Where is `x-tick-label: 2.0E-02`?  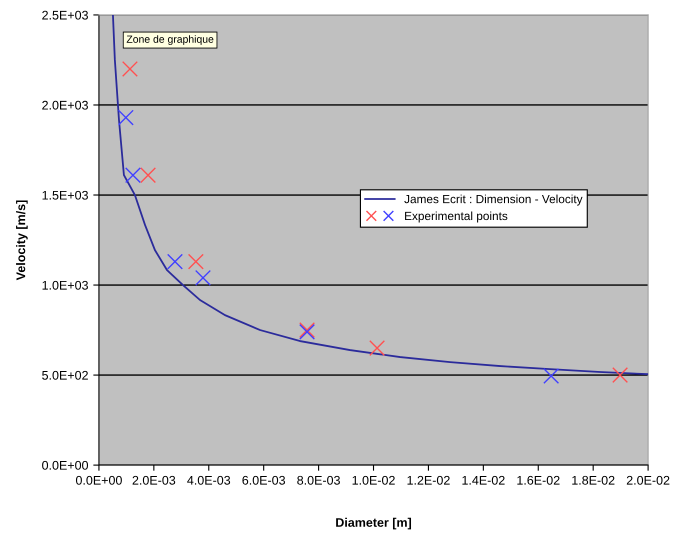
x-tick-label: 2.0E-02 is located at coordinates (648, 480).